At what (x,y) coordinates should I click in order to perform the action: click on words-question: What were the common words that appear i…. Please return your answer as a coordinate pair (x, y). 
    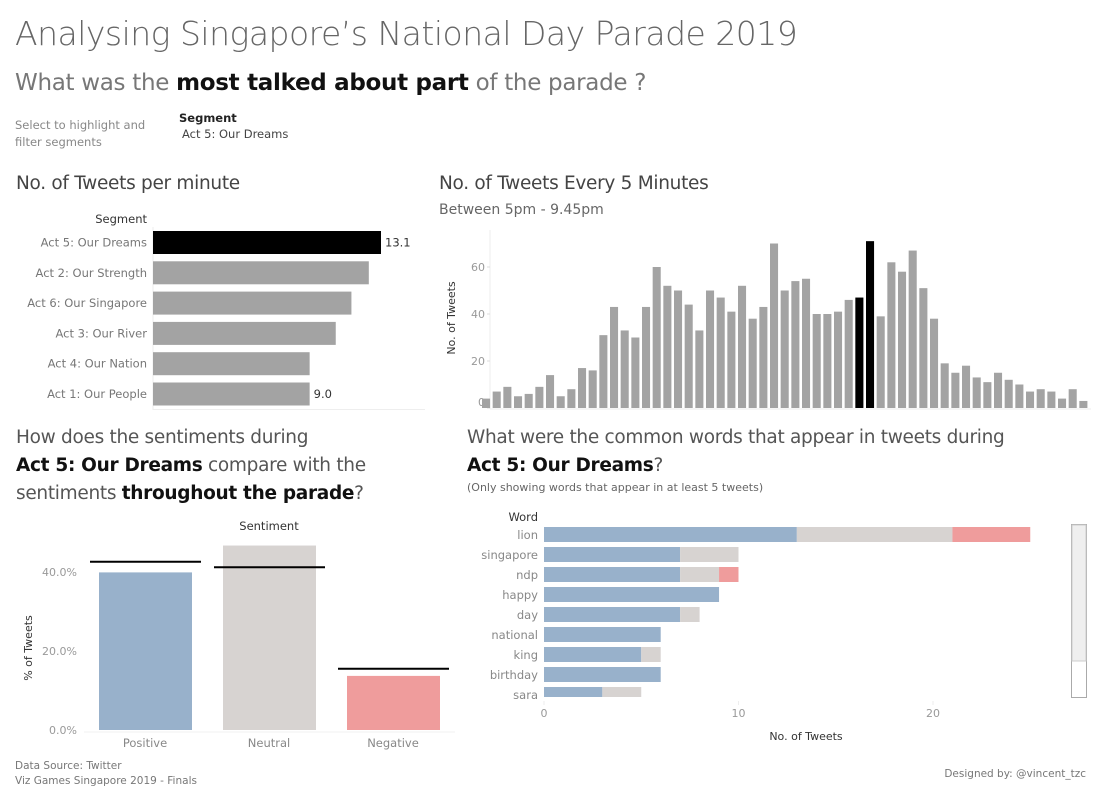
    Looking at the image, I should click on (736, 452).